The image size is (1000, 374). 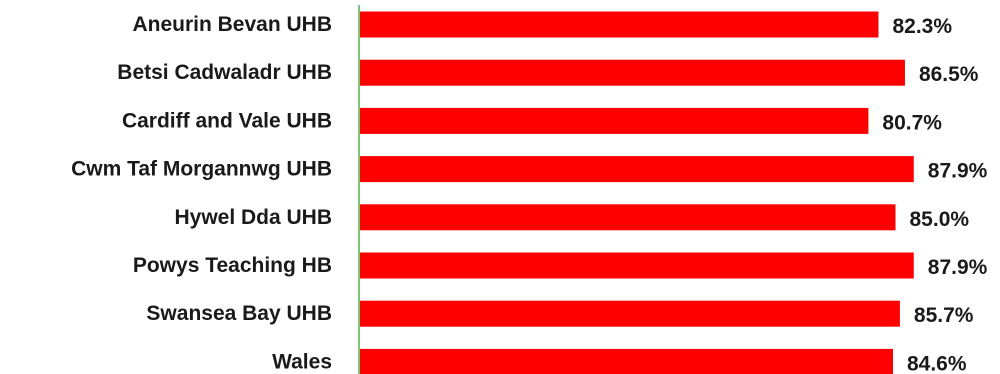 What do you see at coordinates (949, 74) in the screenshot?
I see `value-label-1: 86.5%` at bounding box center [949, 74].